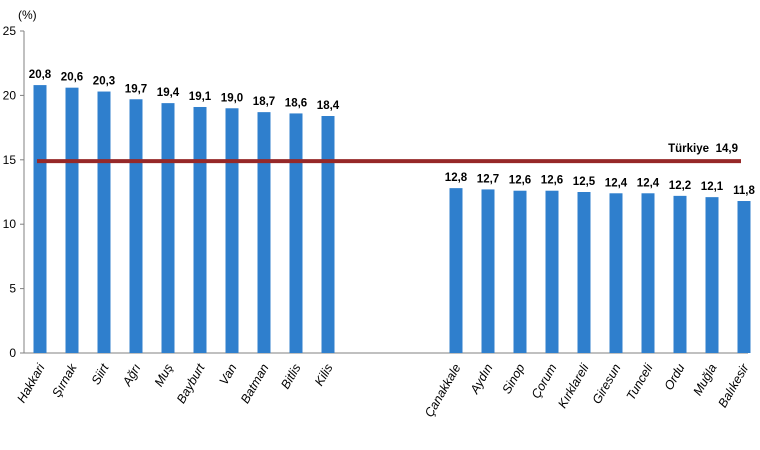 The image size is (760, 450). What do you see at coordinates (290, 377) in the screenshot?
I see `x-tick-label: Bitlis` at bounding box center [290, 377].